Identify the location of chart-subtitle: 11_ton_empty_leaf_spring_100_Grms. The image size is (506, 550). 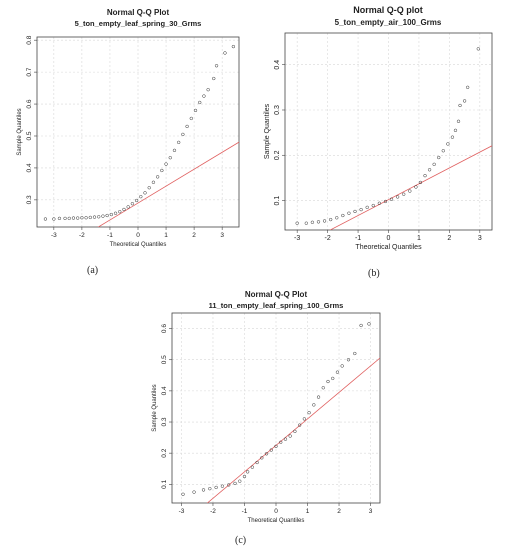
(276, 305).